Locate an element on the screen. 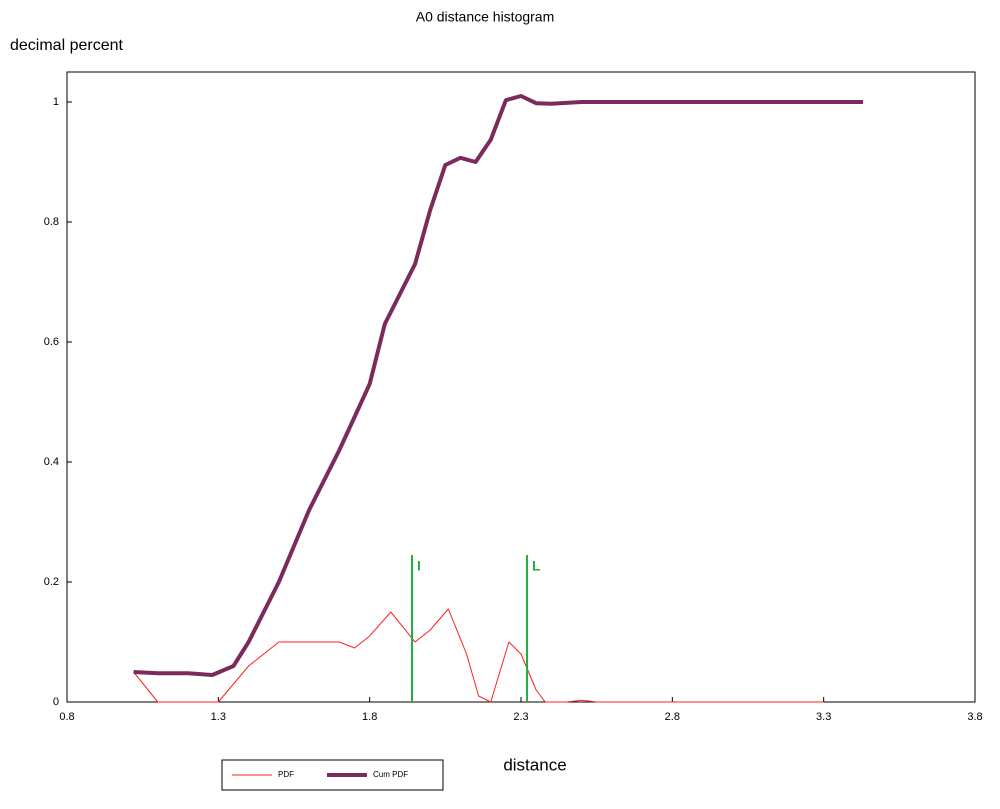 This screenshot has width=1000, height=809. legend-label: Cum PDF is located at coordinates (390, 774).